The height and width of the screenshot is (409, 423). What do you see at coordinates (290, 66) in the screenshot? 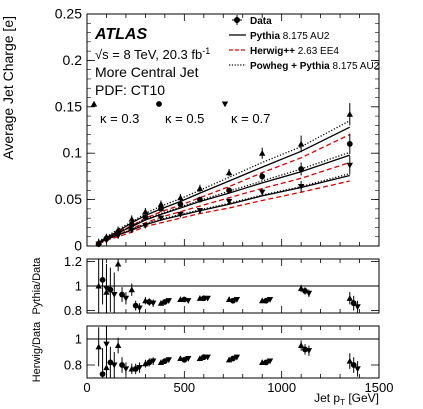
I see `legend-entry-name: Powheg + Pythia` at bounding box center [290, 66].